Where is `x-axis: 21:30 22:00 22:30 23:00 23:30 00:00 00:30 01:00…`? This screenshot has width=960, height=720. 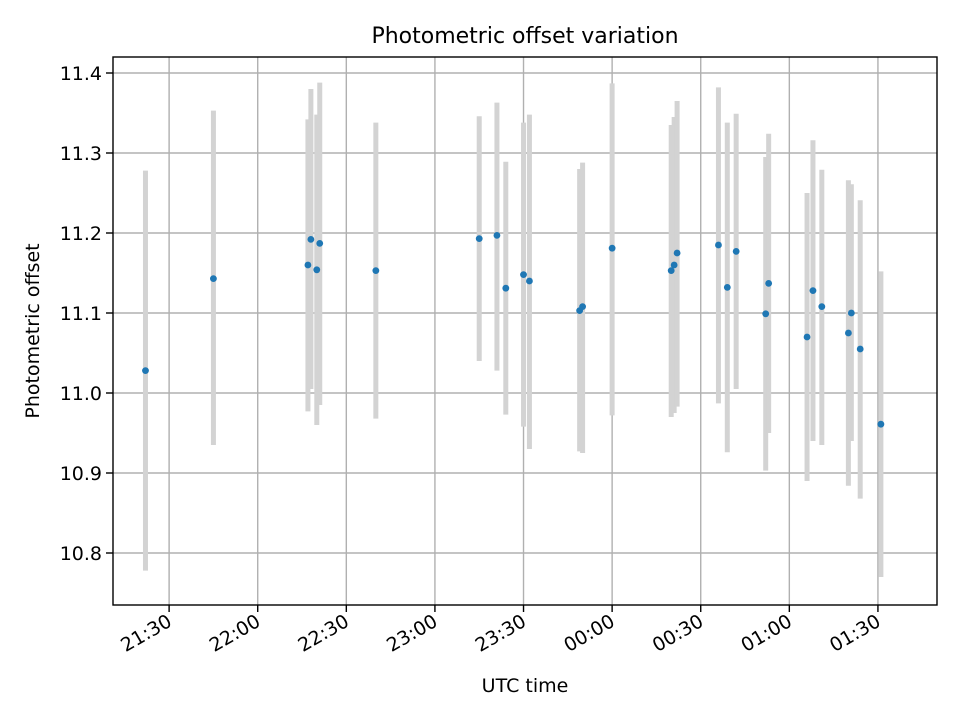 x-axis: 21:30 22:00 22:30 23:00 23:30 00:00 00:30 01:00… is located at coordinates (500, 631).